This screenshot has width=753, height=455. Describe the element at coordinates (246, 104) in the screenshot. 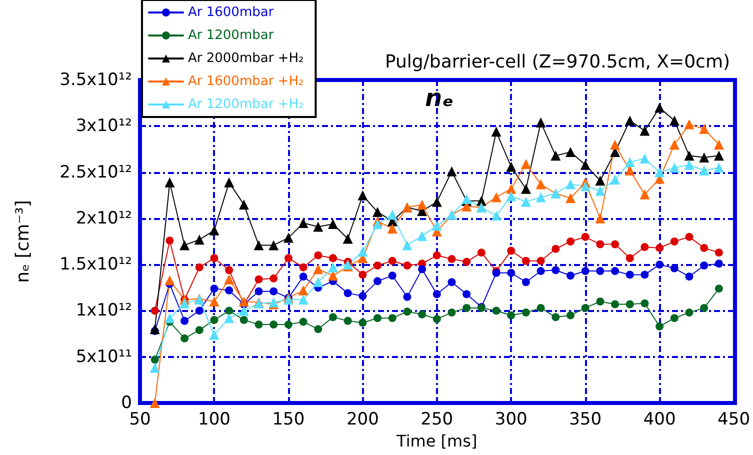

I see `legend-label: Ar 1200mbar +H₂` at that location.